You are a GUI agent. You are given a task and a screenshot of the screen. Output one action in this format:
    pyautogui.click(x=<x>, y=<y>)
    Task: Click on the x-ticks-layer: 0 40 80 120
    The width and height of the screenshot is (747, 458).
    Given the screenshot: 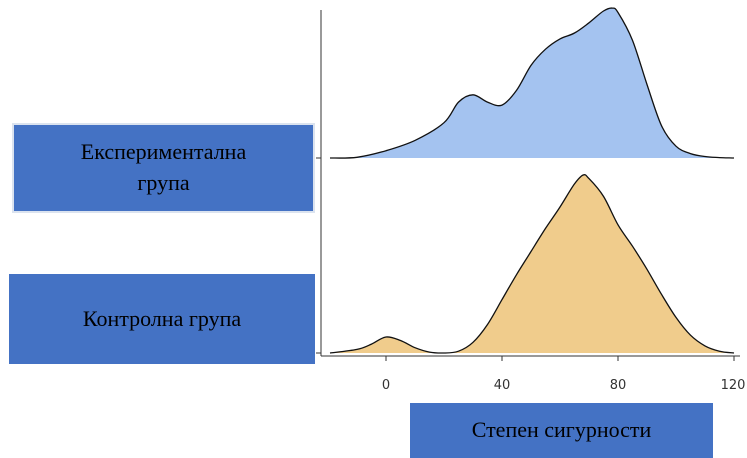 What is the action you would take?
    pyautogui.click(x=564, y=374)
    